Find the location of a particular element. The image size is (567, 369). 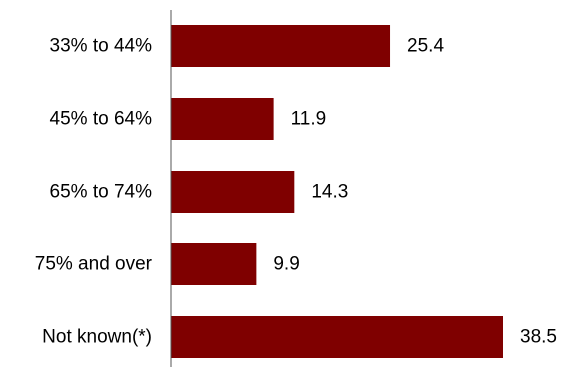

value-label-4: 38.5 is located at coordinates (538, 337).